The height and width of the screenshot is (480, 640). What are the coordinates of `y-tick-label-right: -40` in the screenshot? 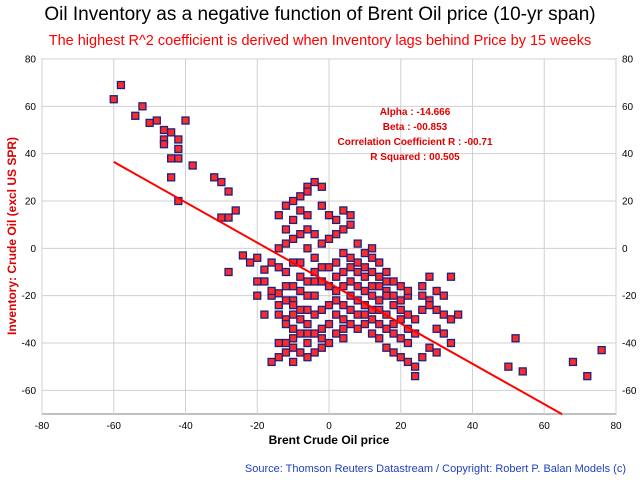 It's located at (629, 344).